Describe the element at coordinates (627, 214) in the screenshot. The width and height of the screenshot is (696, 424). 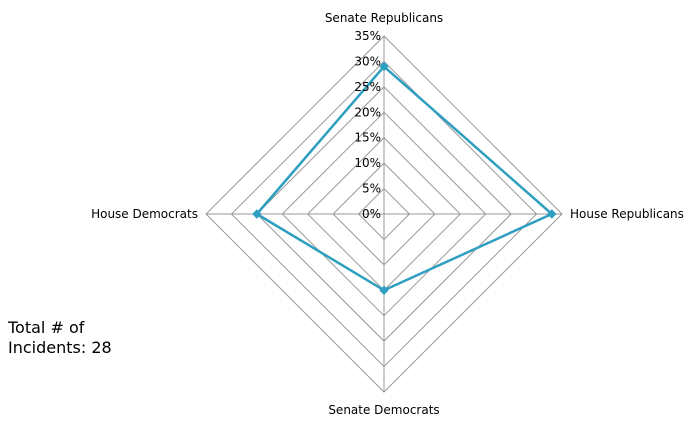
I see `category-label: House Republicans` at that location.